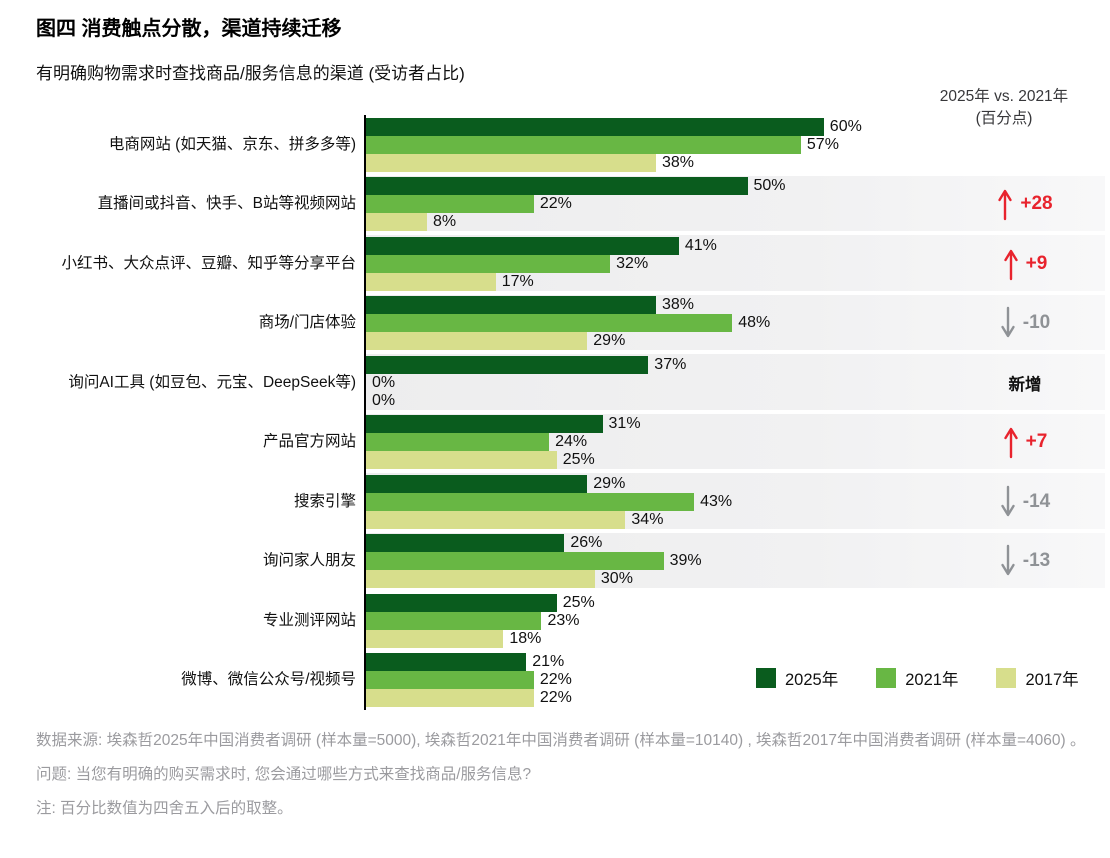 The height and width of the screenshot is (858, 1110). What do you see at coordinates (735, 383) in the screenshot?
I see `row-plot-area: 37% 0% 0% 新增` at bounding box center [735, 383].